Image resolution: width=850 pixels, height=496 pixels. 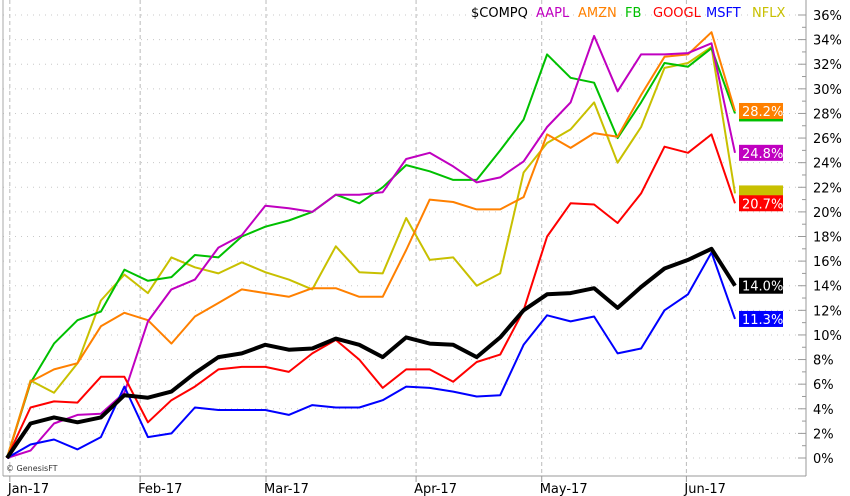 I want to click on end-label-googl: 20.7%, so click(x=762, y=204).